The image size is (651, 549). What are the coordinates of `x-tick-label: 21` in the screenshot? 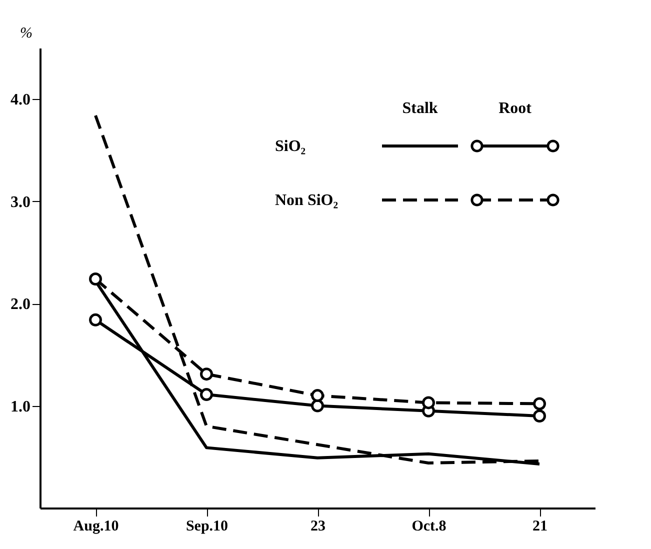 It's located at (540, 526).